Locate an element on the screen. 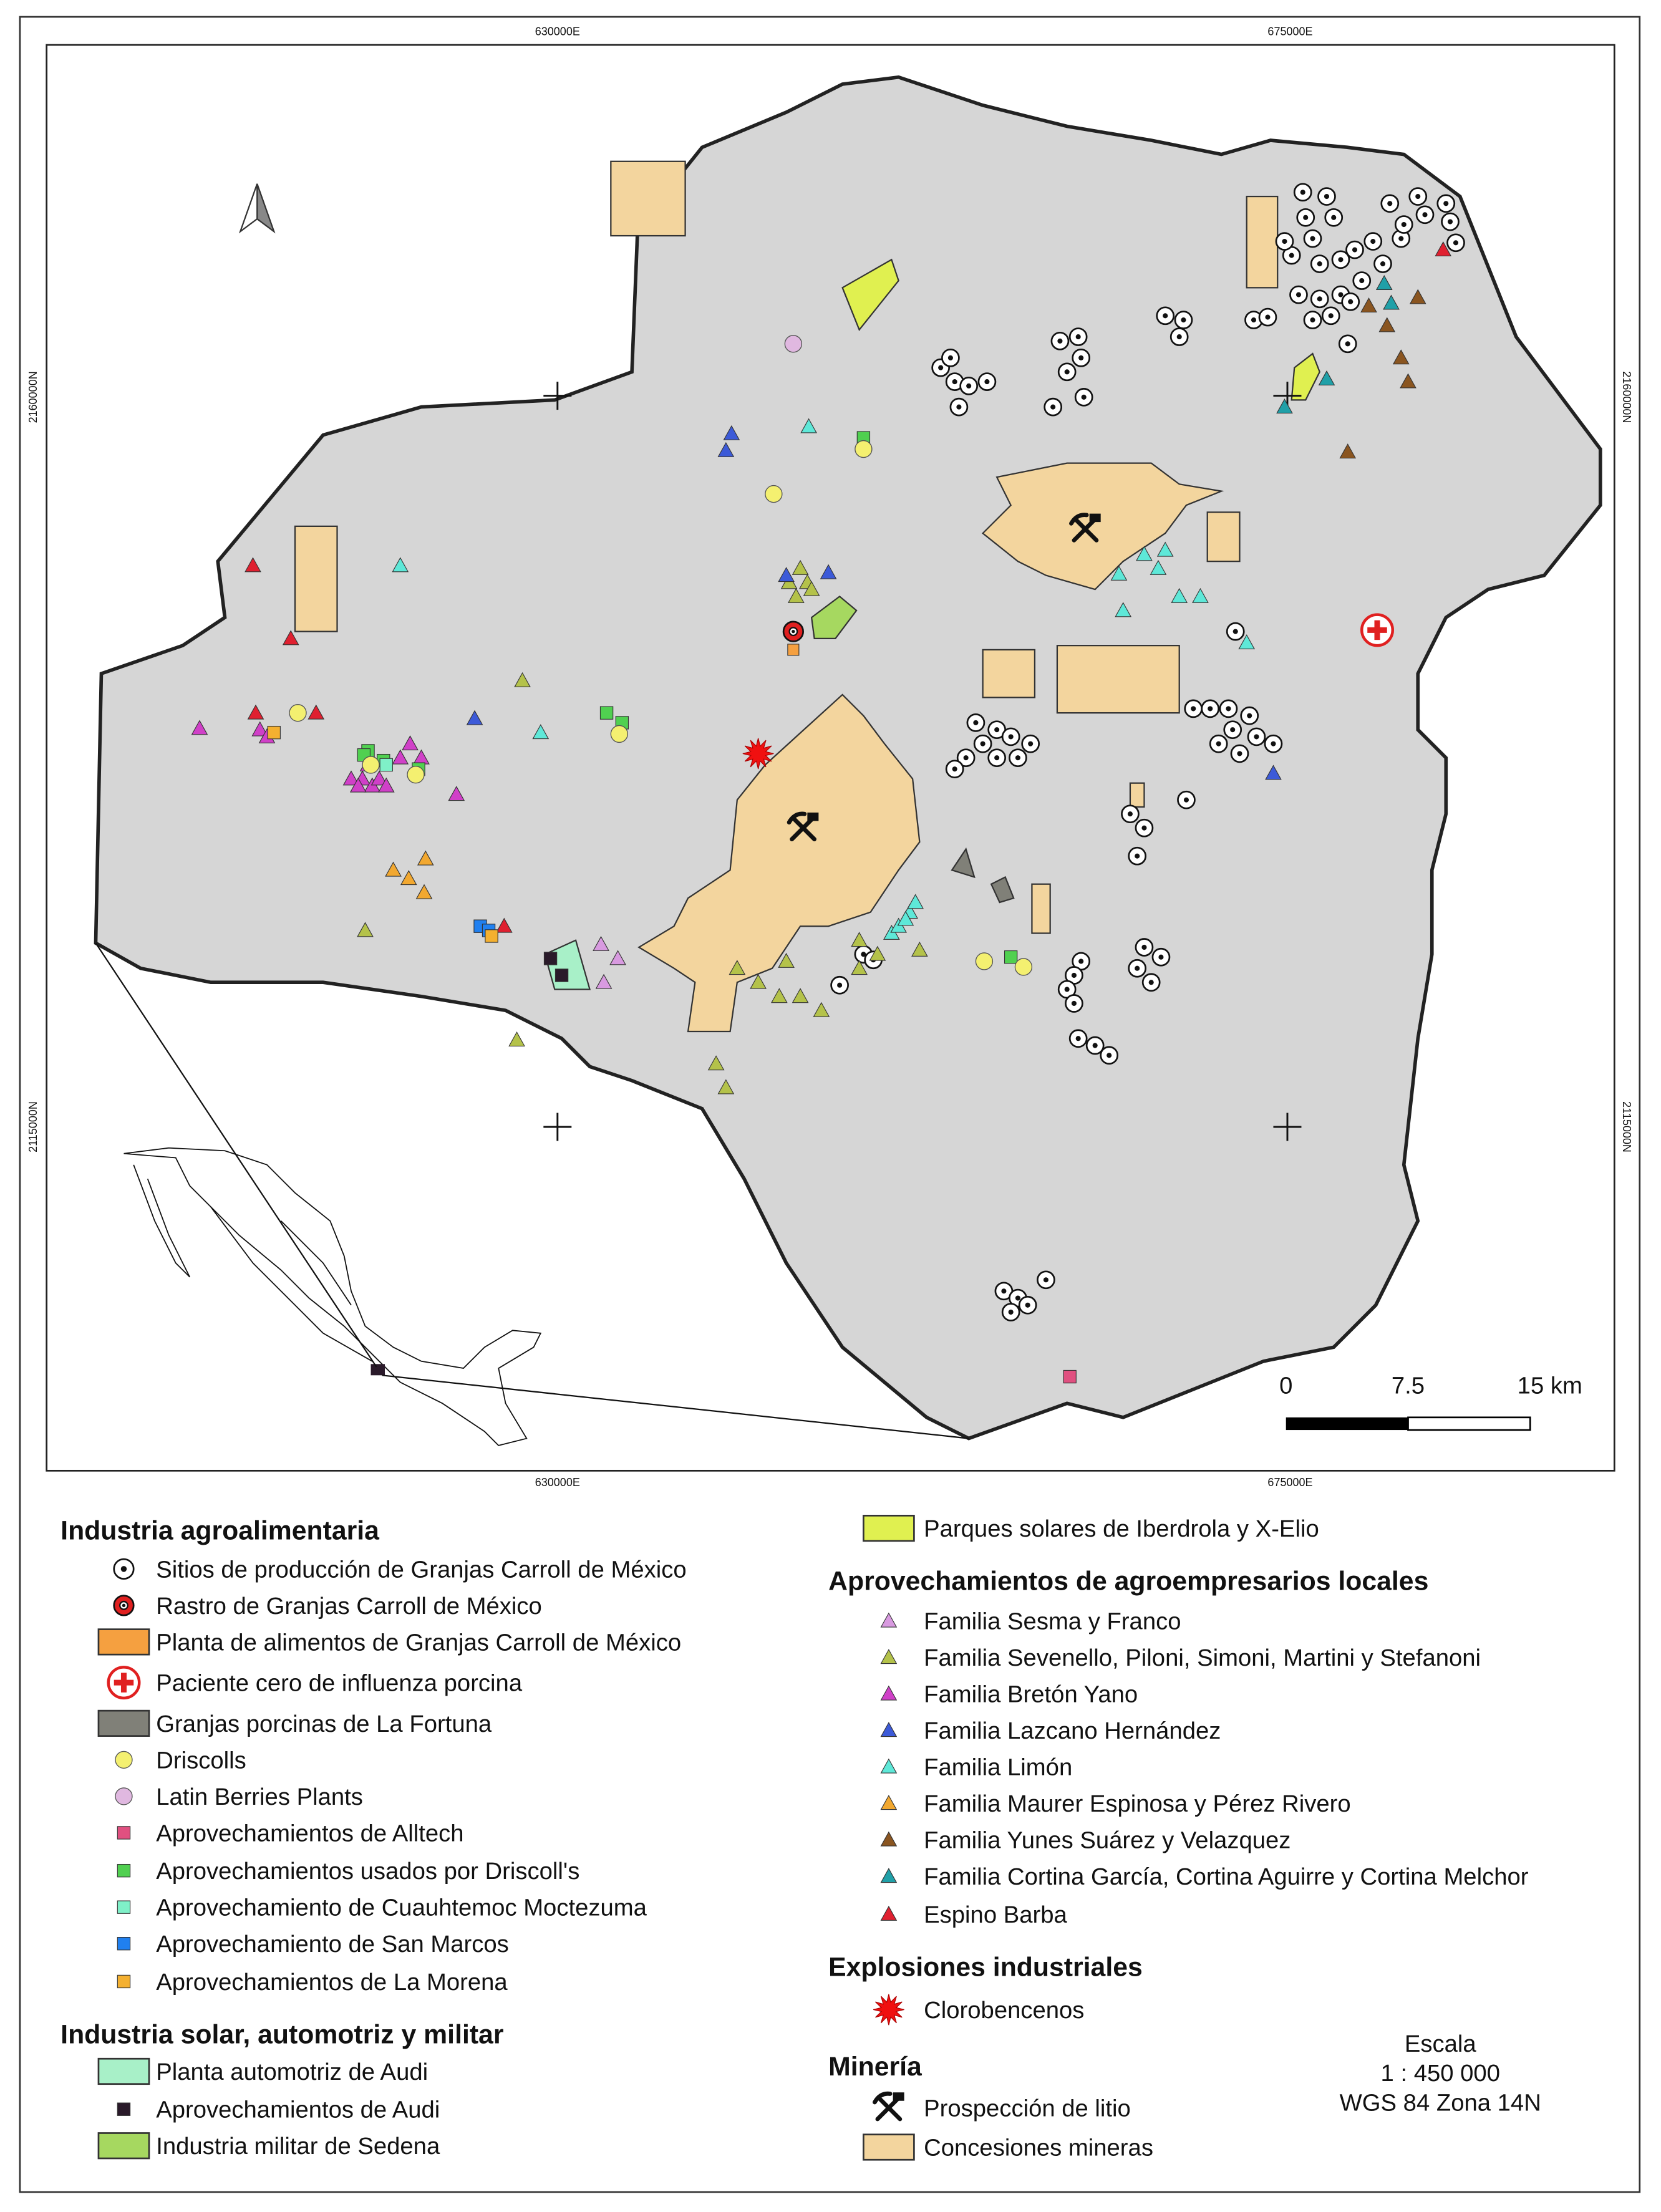 Image resolution: width=1661 pixels, height=2212 pixels. legend-heading-solar: Industria solar, automotriz y militar is located at coordinates (282, 2034).